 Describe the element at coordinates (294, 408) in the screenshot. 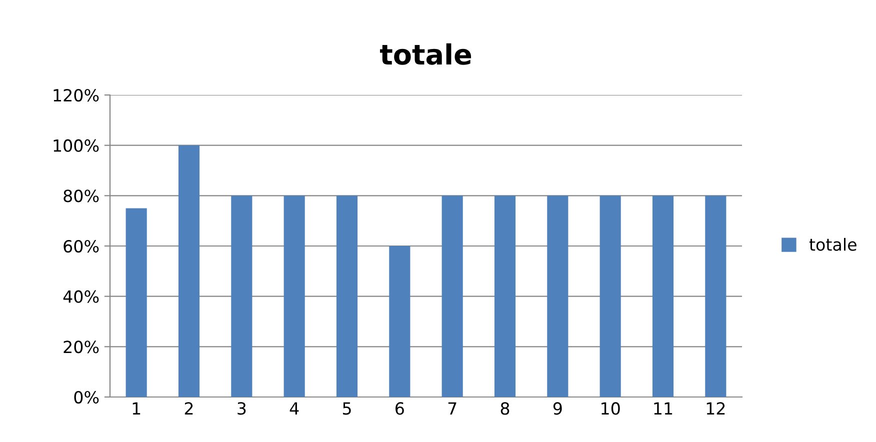

I see `x-tick-label: 4` at that location.